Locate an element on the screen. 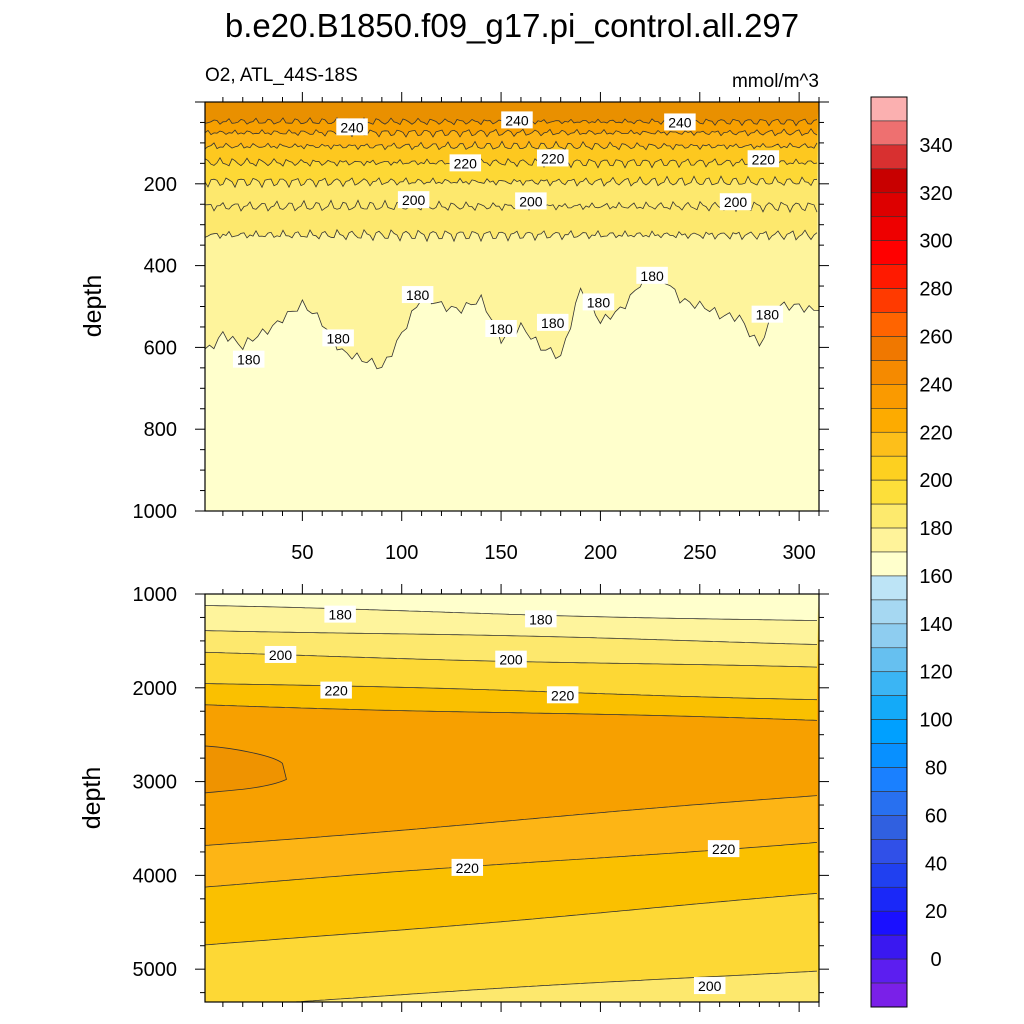 The width and height of the screenshot is (1024, 1024). upper-x-tick-label: 150 is located at coordinates (500, 553).